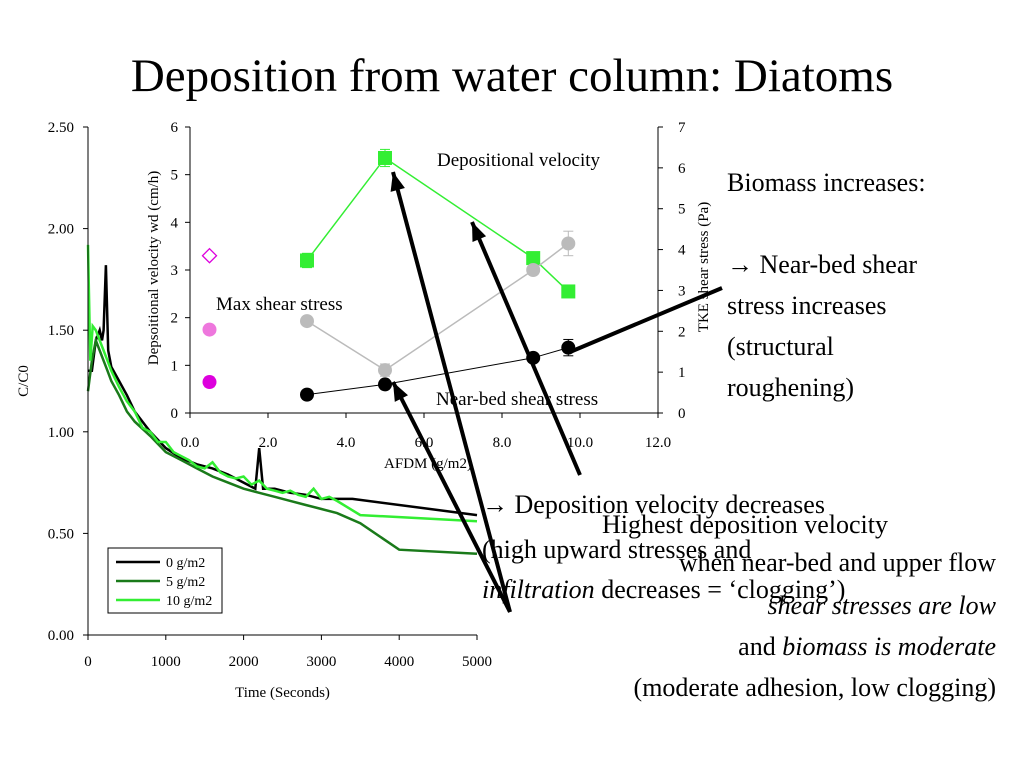 Image resolution: width=1024 pixels, height=768 pixels. Describe the element at coordinates (867, 646) in the screenshot. I see `highest-deposition-line-4: and biomass is moderate` at that location.